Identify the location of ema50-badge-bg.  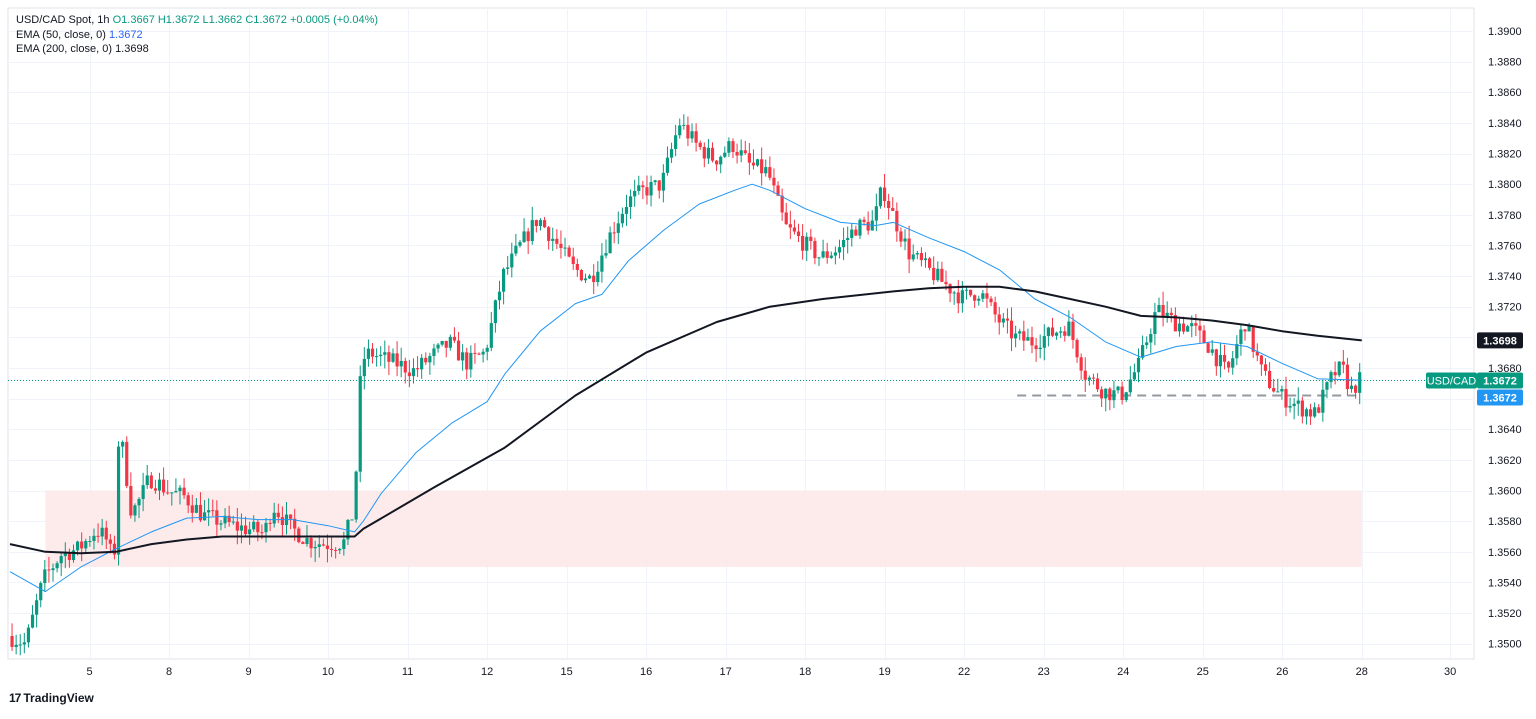
(1500, 397).